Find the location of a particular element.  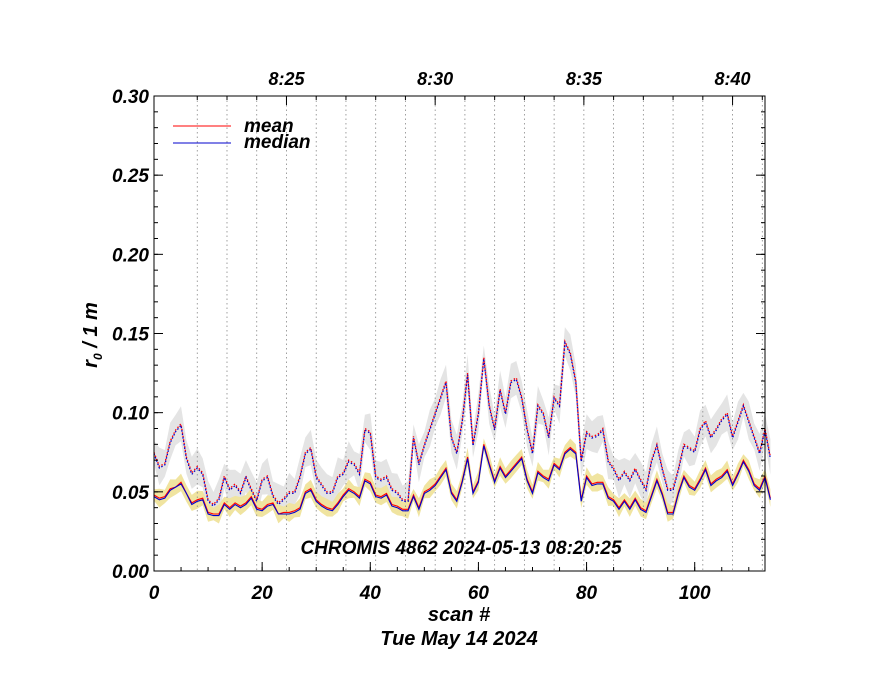

y-axis-title-rest: / 1 m is located at coordinates (91, 327).